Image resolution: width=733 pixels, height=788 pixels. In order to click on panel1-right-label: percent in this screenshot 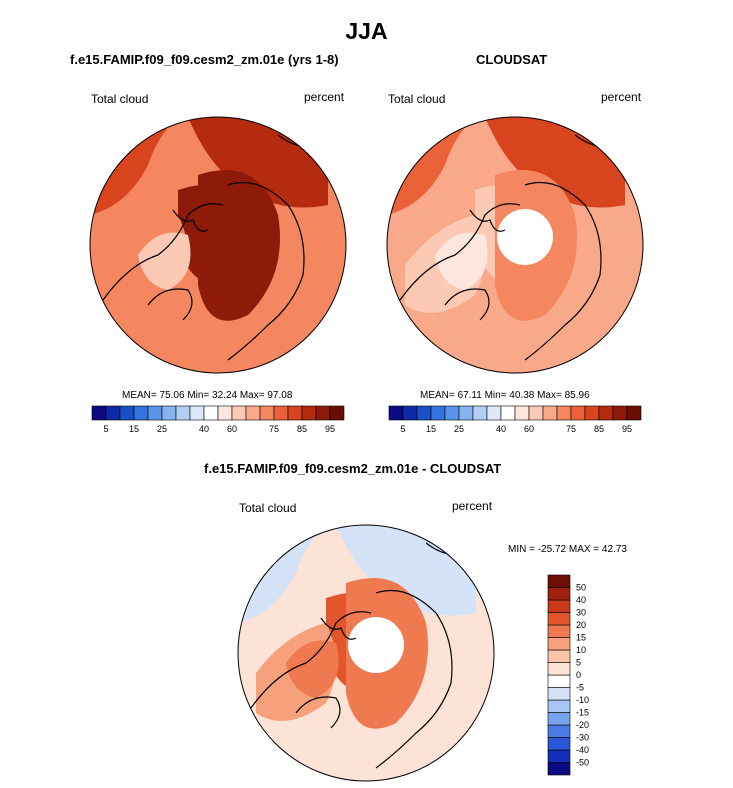, I will do `click(324, 97)`.